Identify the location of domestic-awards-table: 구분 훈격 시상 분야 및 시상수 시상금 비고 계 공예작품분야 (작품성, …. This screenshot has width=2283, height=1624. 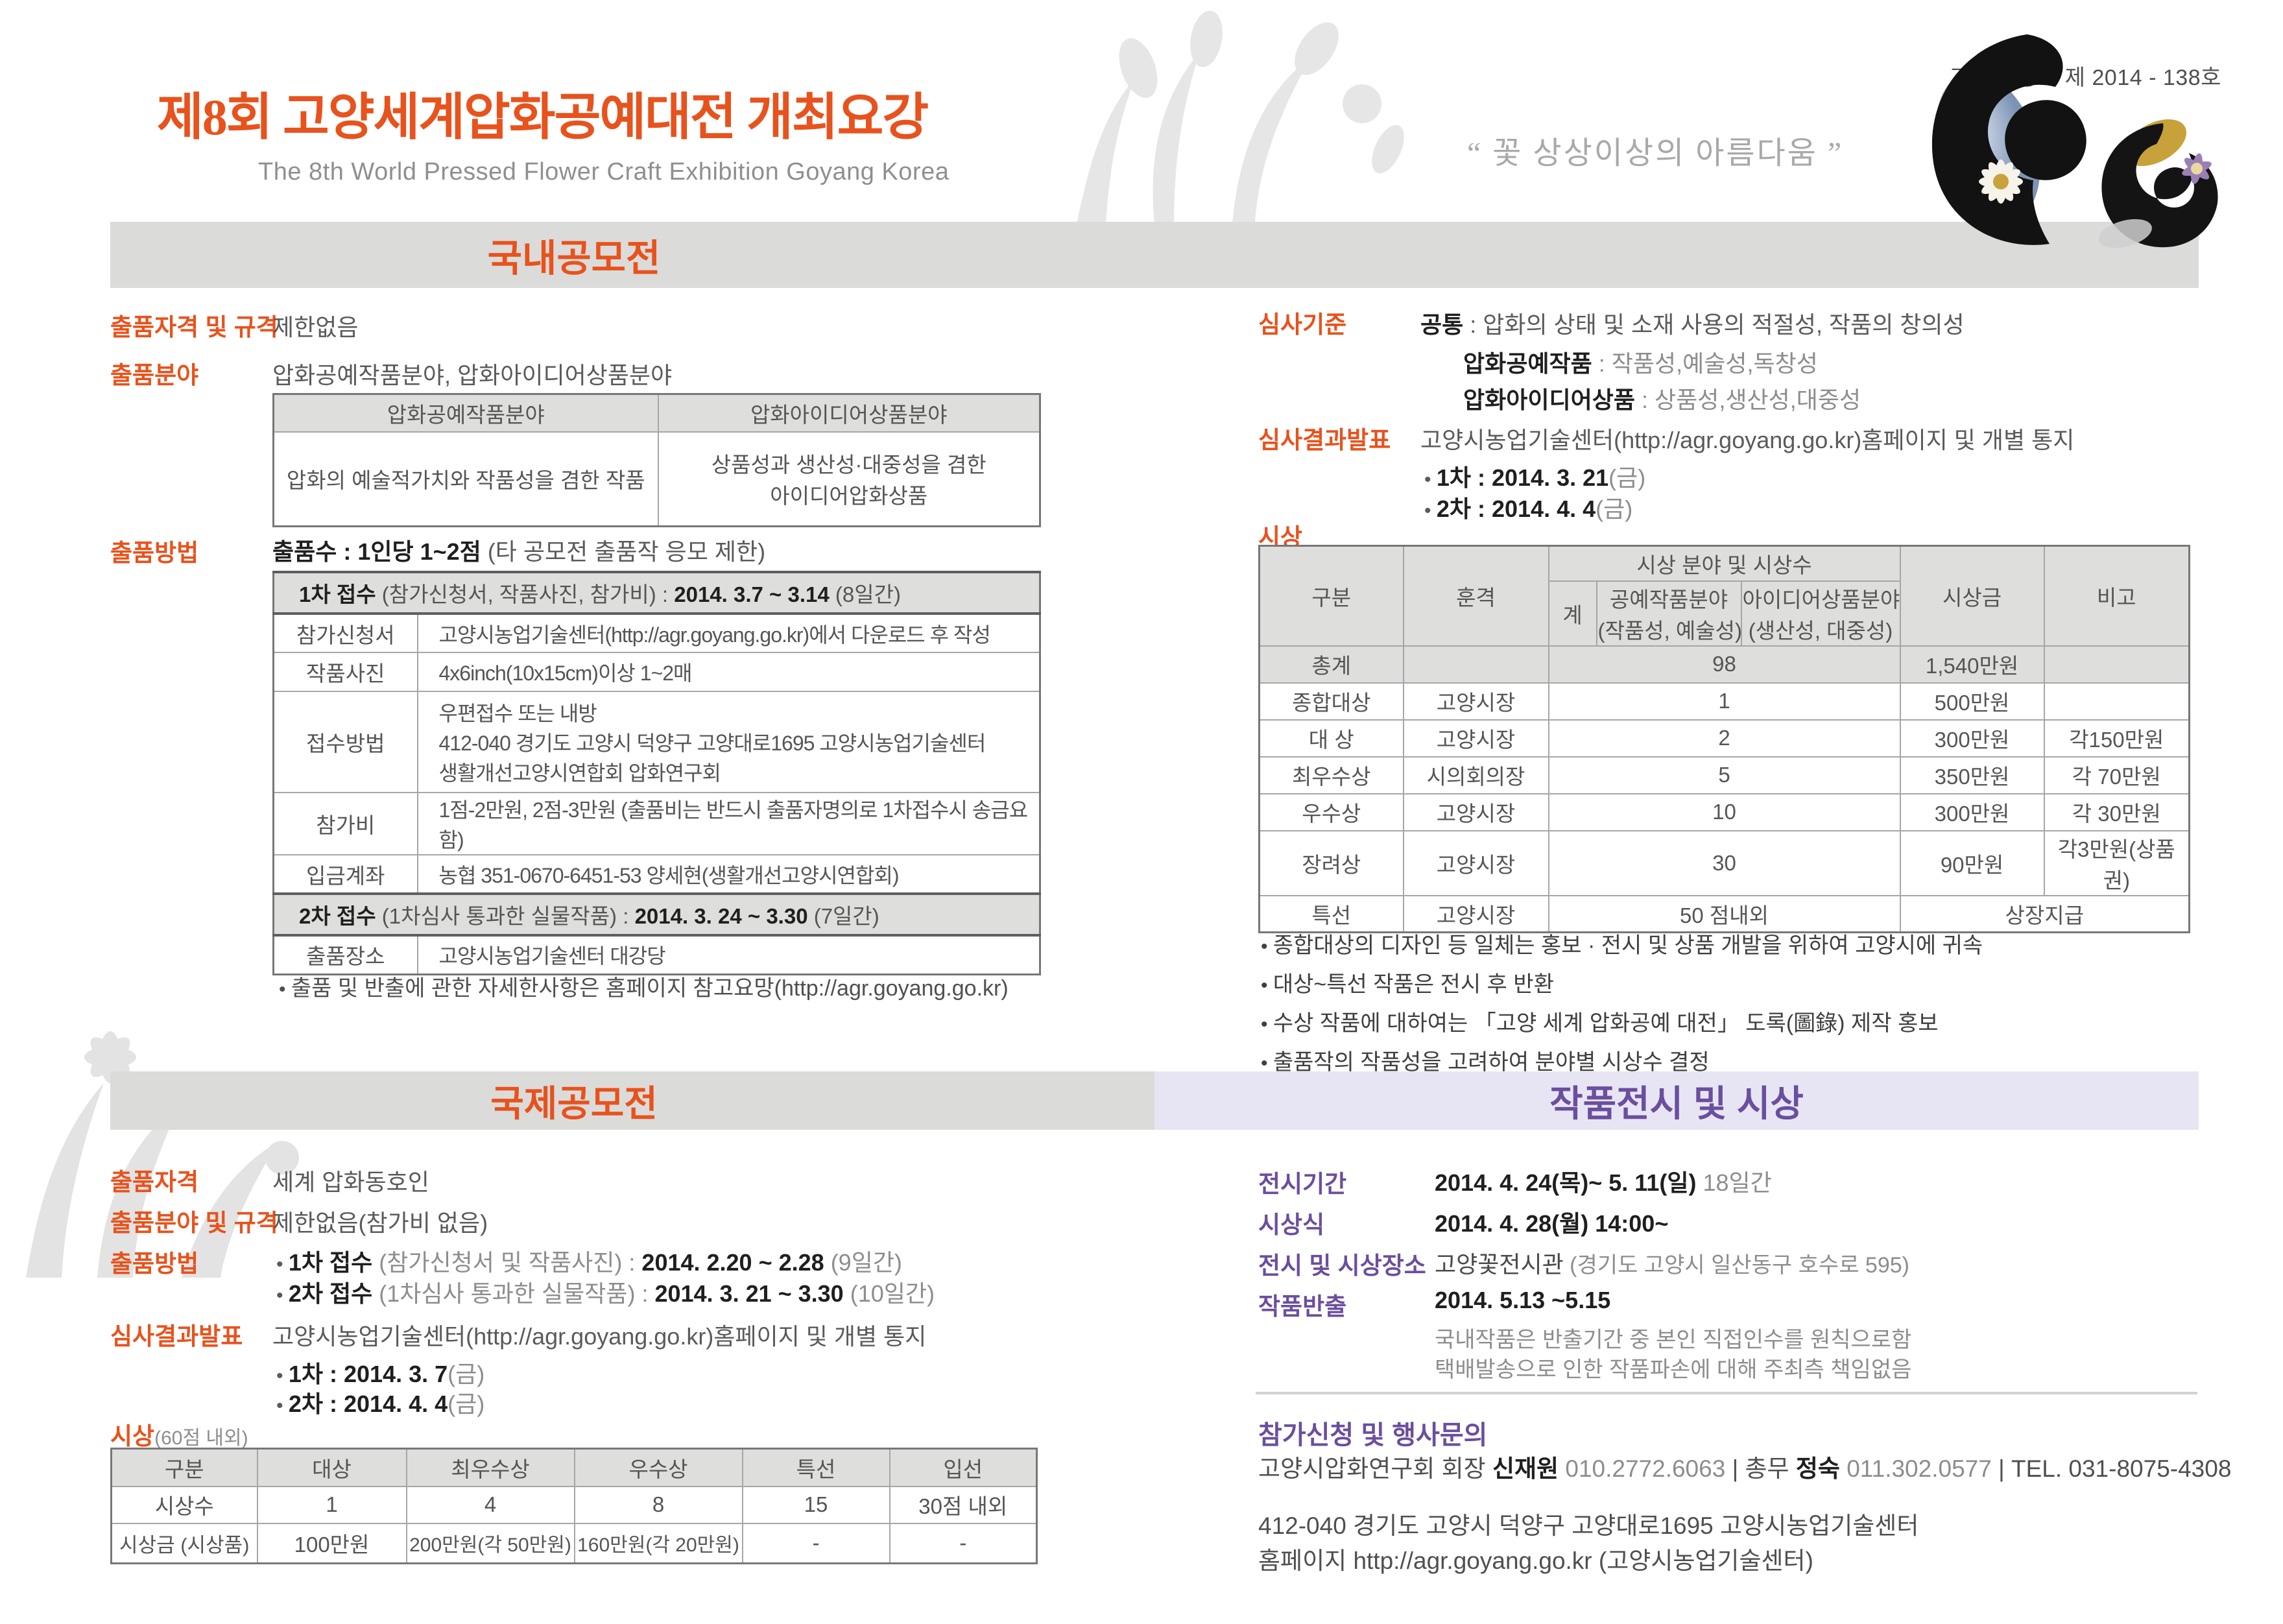
(1724, 739).